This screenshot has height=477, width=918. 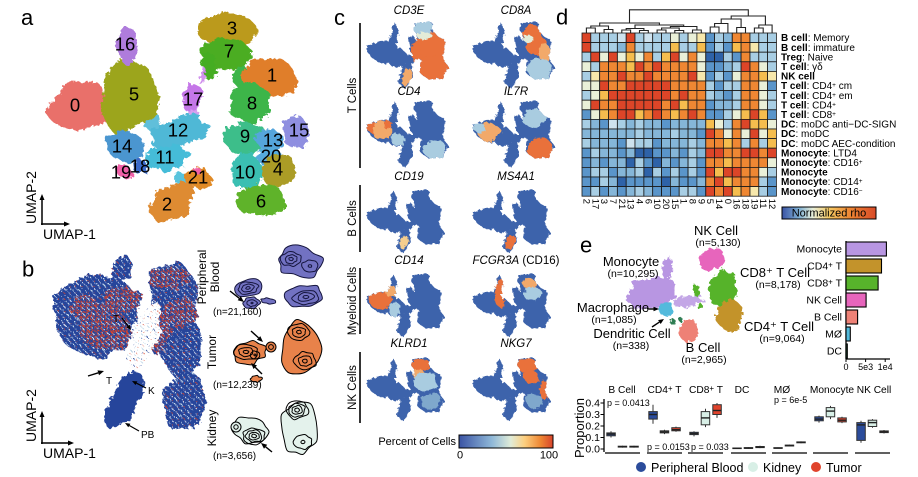 What do you see at coordinates (516, 11) in the screenshot?
I see `svg-text: CD8A` at bounding box center [516, 11].